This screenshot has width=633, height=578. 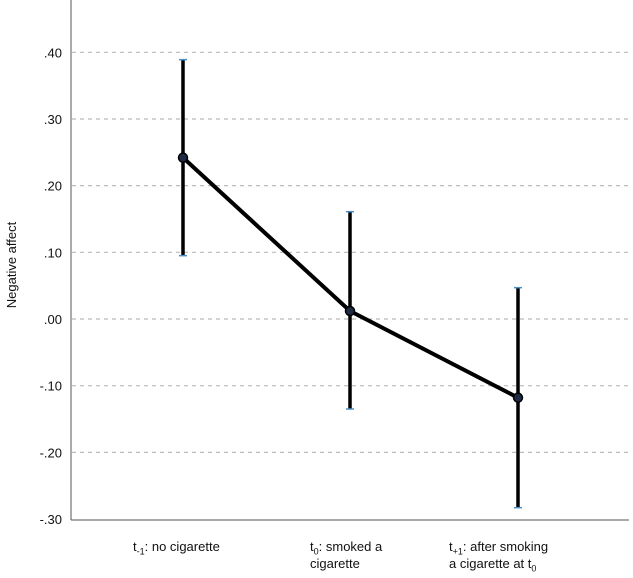 What do you see at coordinates (176, 548) in the screenshot?
I see `x-category-label: t-1: no cigarette` at bounding box center [176, 548].